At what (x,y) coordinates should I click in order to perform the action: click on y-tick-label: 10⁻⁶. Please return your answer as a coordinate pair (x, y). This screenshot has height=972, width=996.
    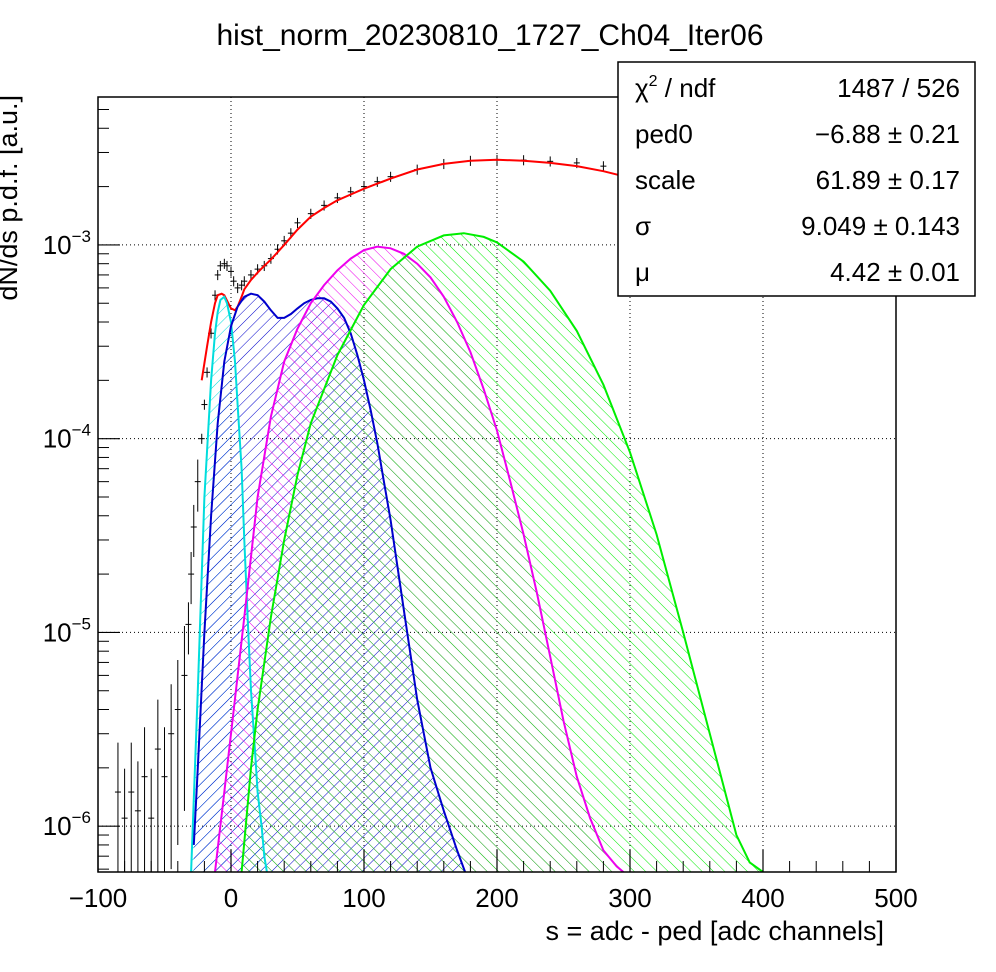
    Looking at the image, I should click on (67, 824).